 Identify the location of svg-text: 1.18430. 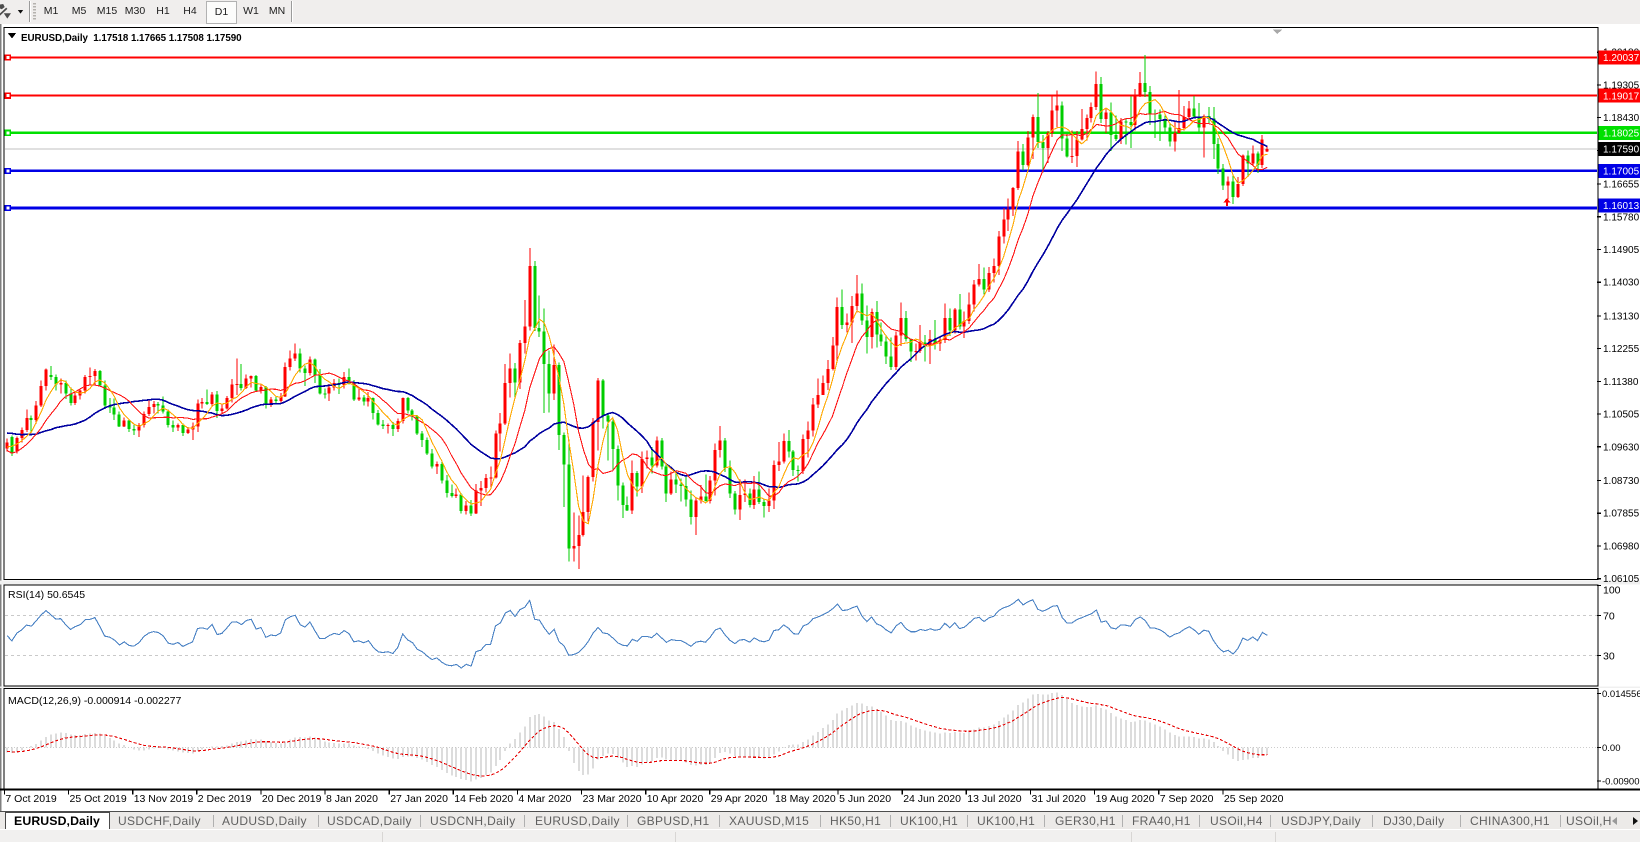
(1621, 118).